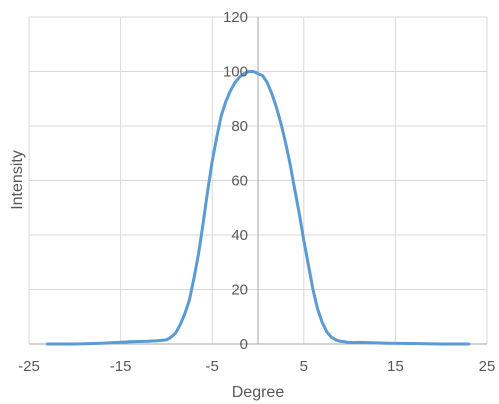  I want to click on x-axis-label: Degree, so click(258, 392).